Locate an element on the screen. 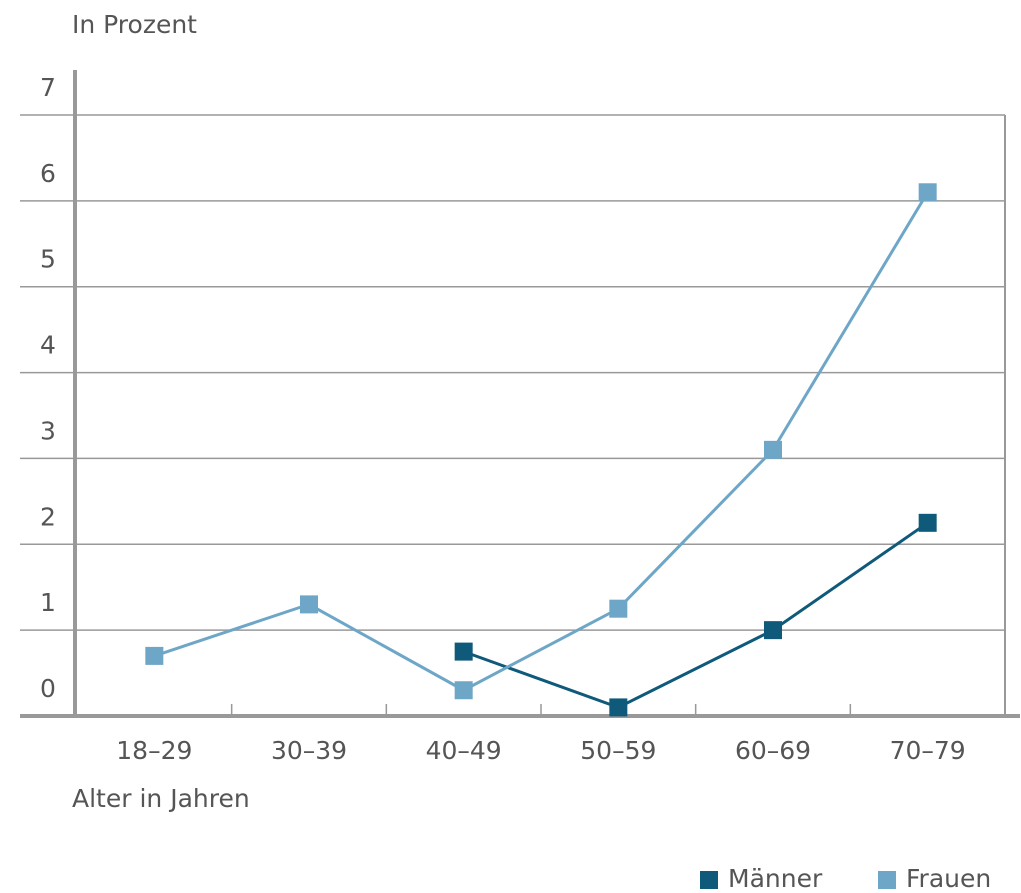 This screenshot has height=893, width=1021. x-tick-label: 70–79 is located at coordinates (928, 750).